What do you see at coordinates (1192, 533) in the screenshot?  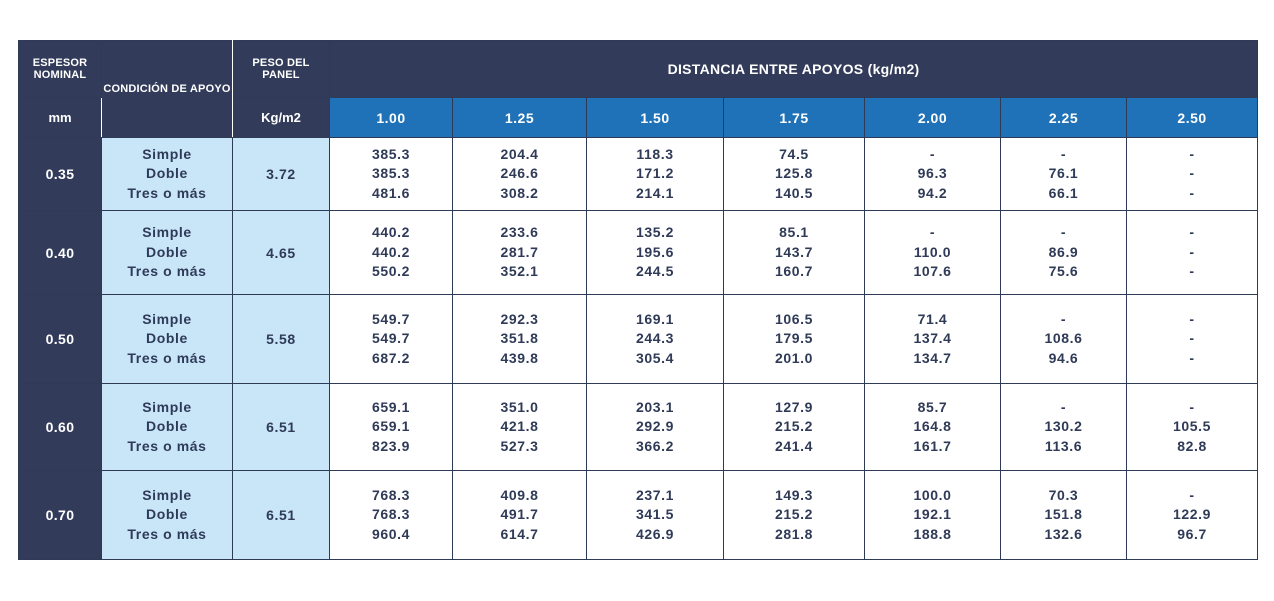 I see `load-value: 96.7` at bounding box center [1192, 533].